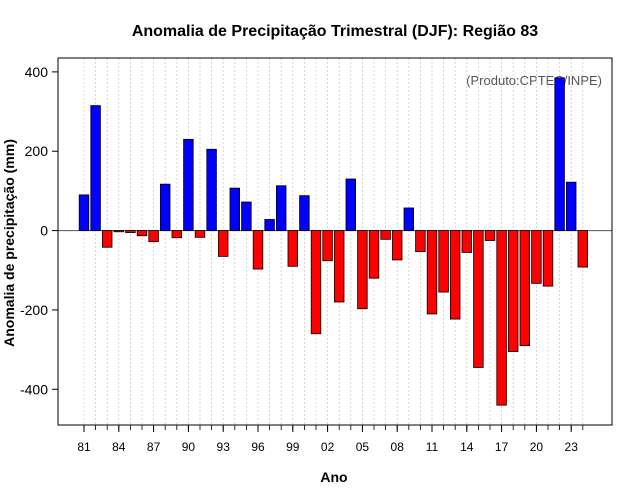 The width and height of the screenshot is (640, 500). I want to click on x-tick-label: 02, so click(328, 447).